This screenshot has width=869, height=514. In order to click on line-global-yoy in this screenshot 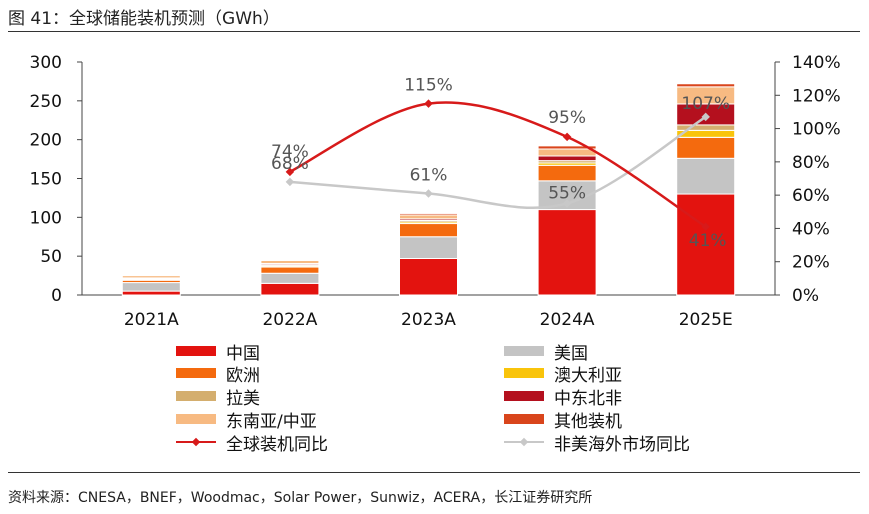, I will do `click(498, 162)`.